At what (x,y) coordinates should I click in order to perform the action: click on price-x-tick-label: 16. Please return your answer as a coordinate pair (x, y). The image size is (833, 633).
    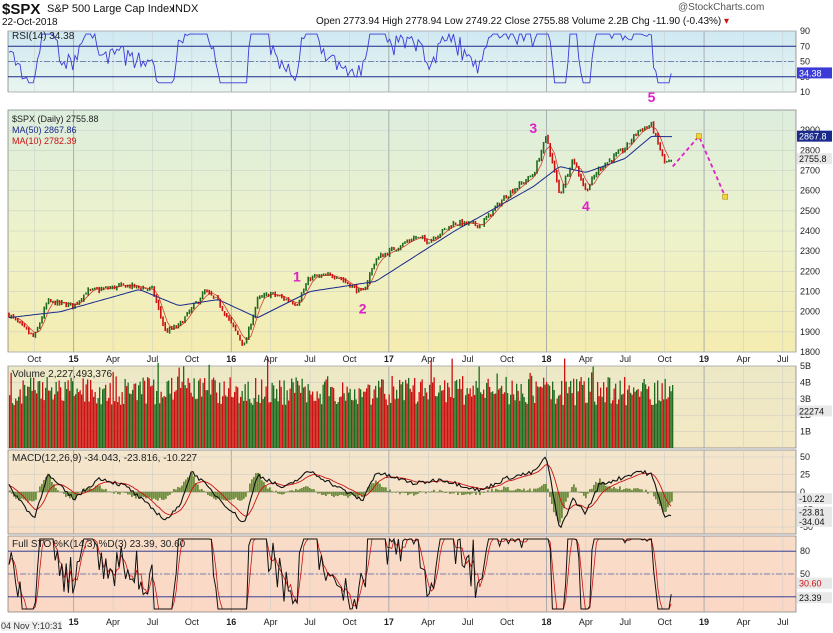
    Looking at the image, I should click on (231, 359).